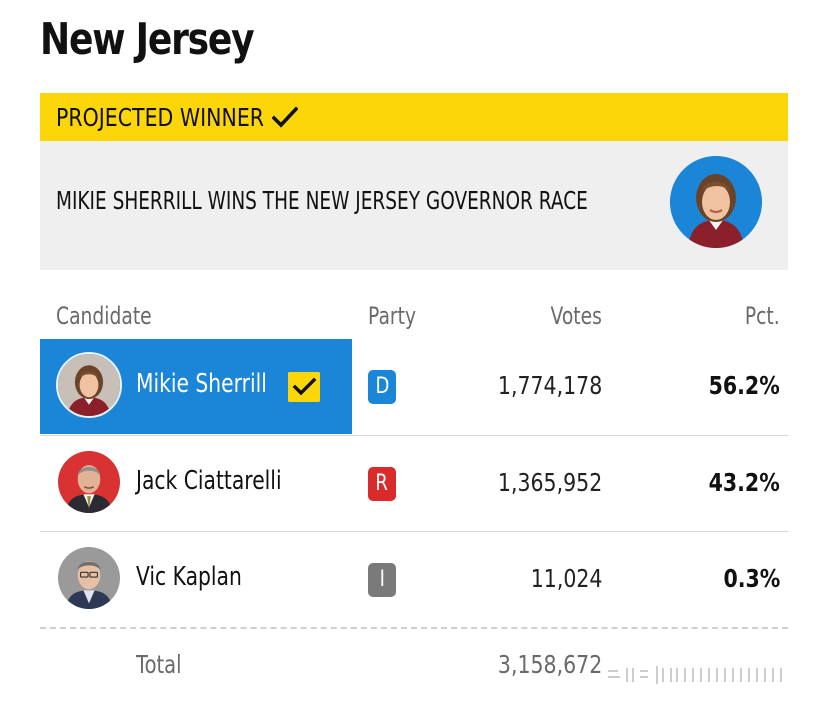 The width and height of the screenshot is (828, 705). Describe the element at coordinates (744, 482) in the screenshot. I see `vote-percentage: 43.2%` at that location.